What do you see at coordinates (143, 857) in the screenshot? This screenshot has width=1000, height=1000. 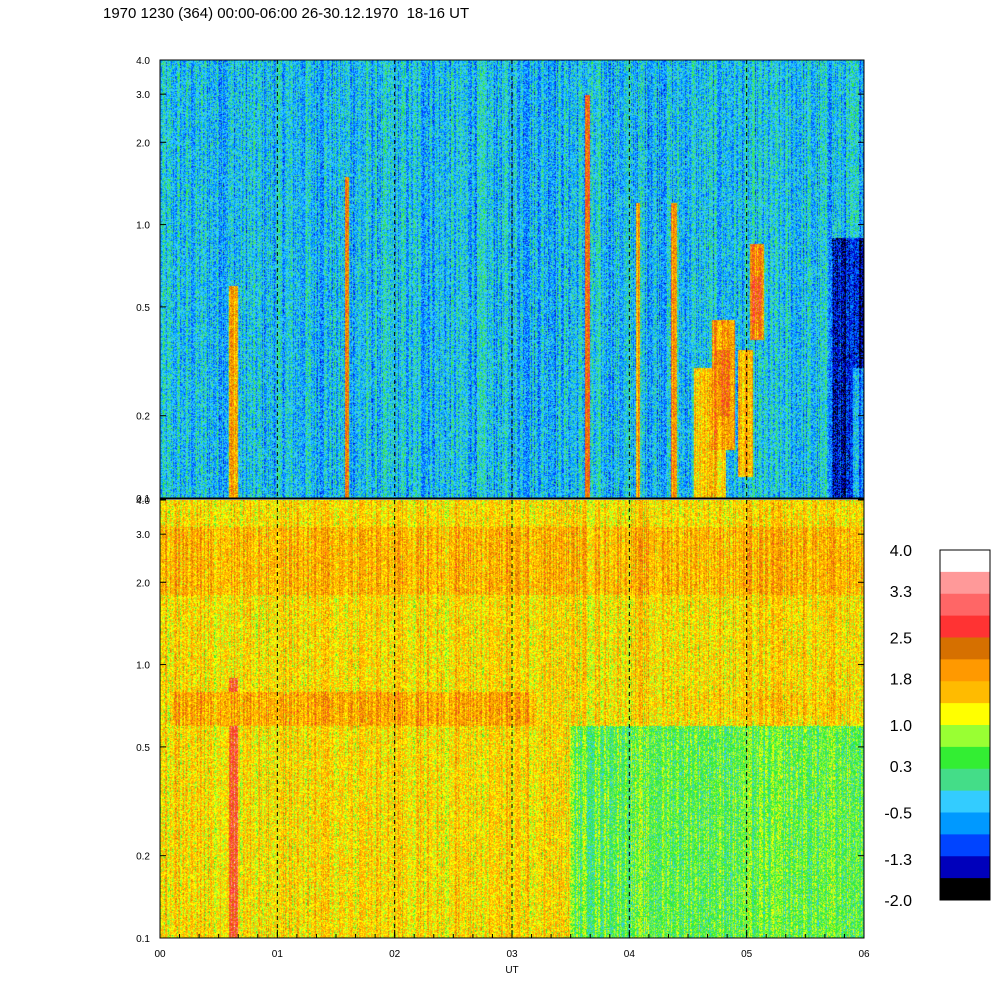 I see `lower-y-tick-label-0.2: 0.2` at bounding box center [143, 857].